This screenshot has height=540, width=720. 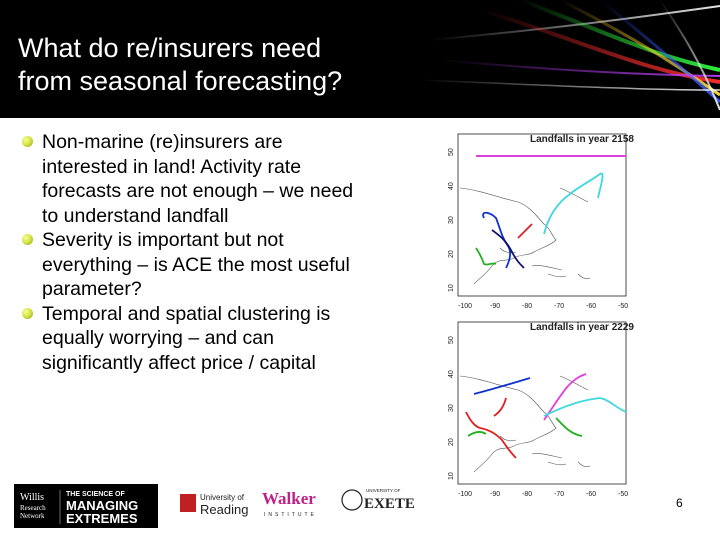 I want to click on walker-logo-line2: INSTITUTE, so click(x=290, y=515).